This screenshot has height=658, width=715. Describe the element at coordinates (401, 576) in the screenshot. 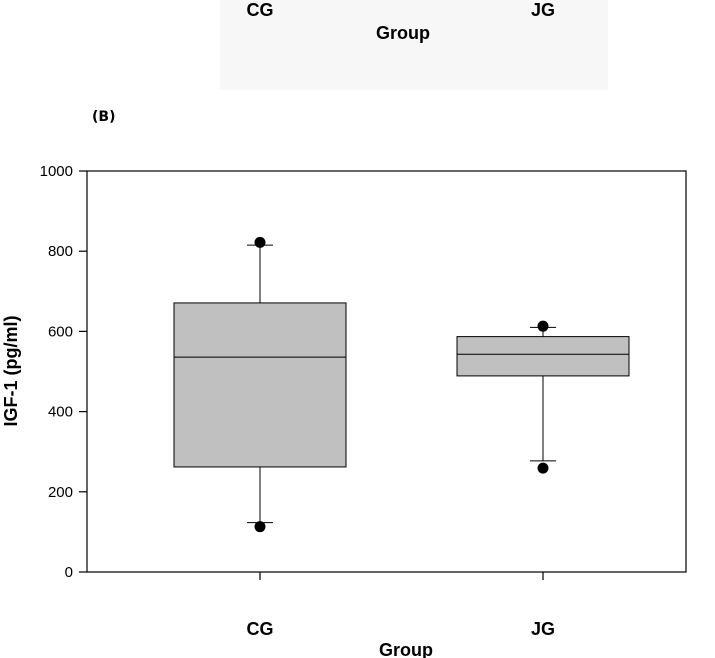

I see `x-axis-ticks` at that location.